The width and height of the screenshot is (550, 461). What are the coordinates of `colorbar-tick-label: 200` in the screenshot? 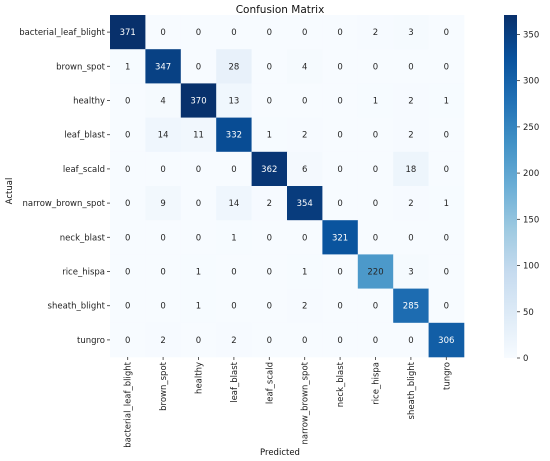 It's located at (531, 174).